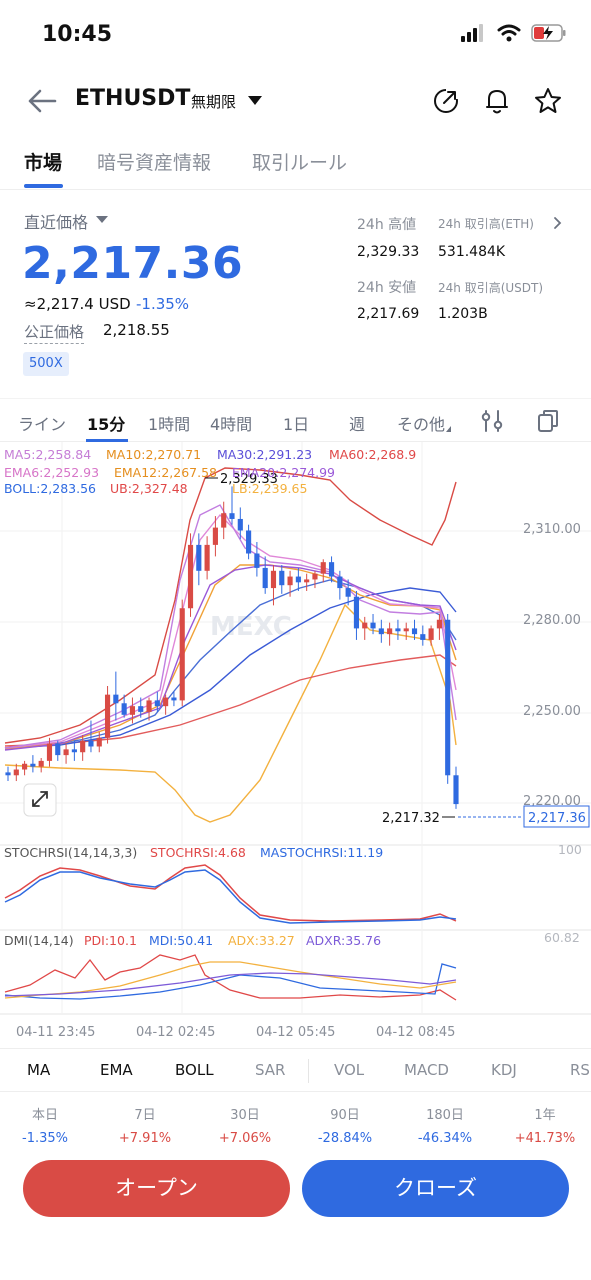 This screenshot has width=591, height=1280. What do you see at coordinates (446, 101) in the screenshot?
I see `share-icon` at bounding box center [446, 101].